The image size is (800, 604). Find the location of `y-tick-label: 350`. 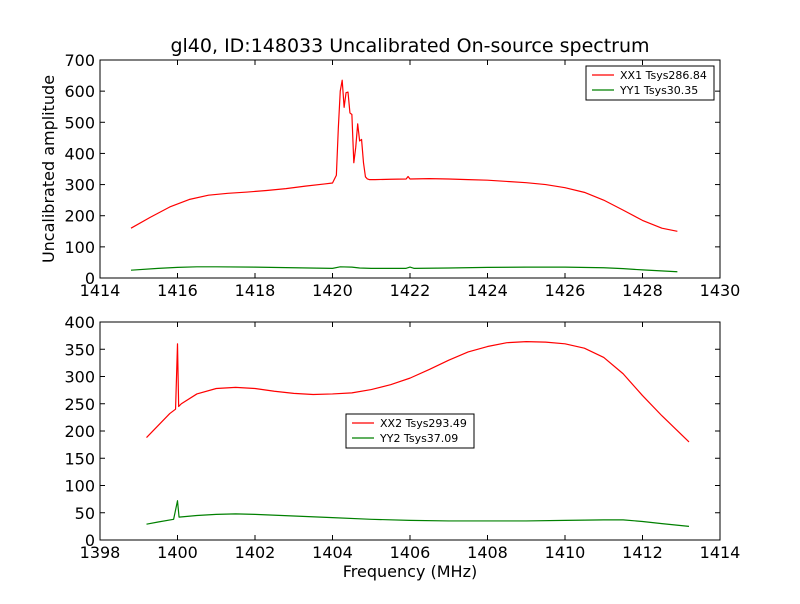

y-tick-label: 350 is located at coordinates (79, 349).